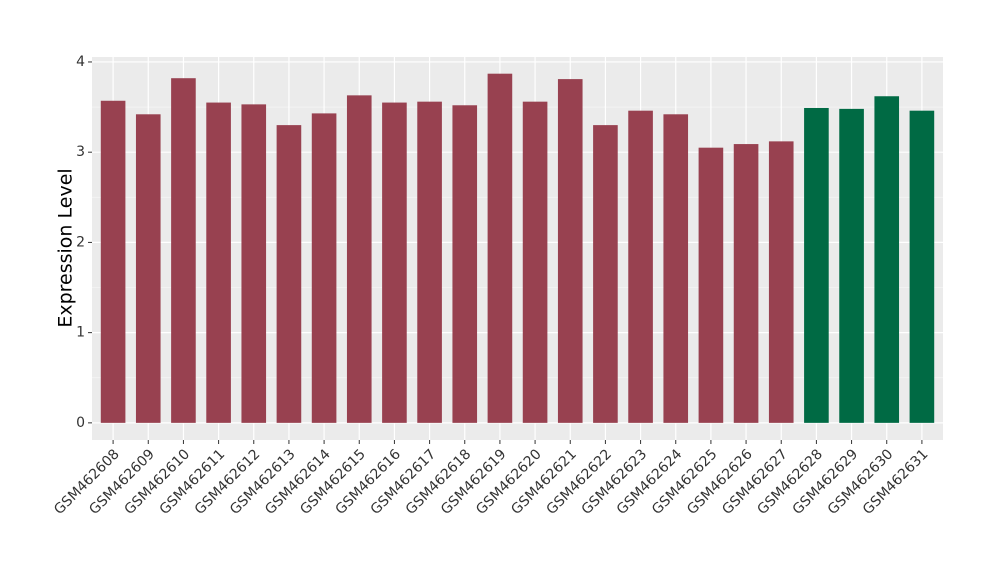 This screenshot has height=580, width=1000. What do you see at coordinates (80, 333) in the screenshot?
I see `y-tick-label: 1` at bounding box center [80, 333].